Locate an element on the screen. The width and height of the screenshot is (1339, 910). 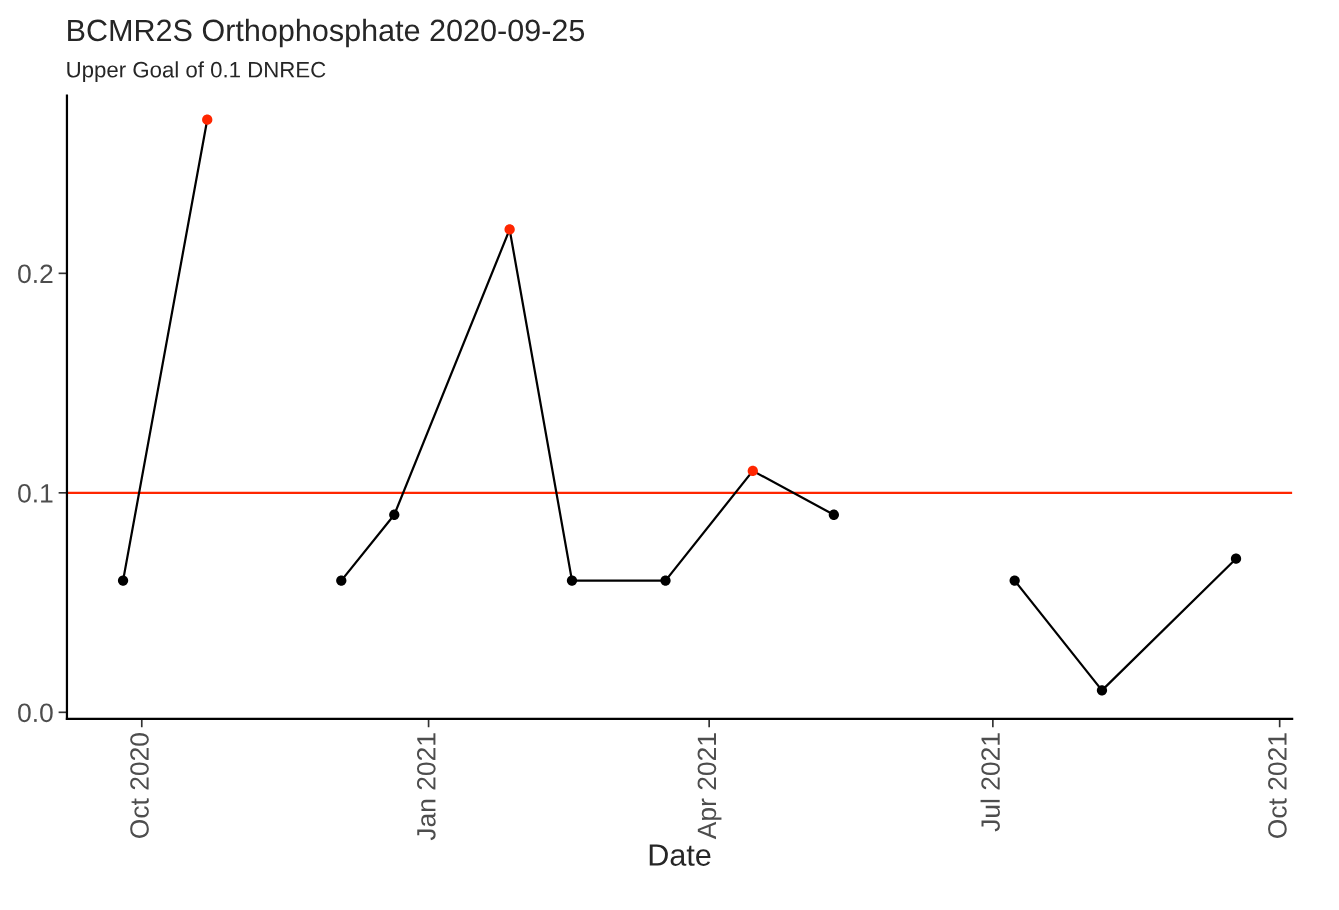
y-tick-label: 0.1 is located at coordinates (35, 493).